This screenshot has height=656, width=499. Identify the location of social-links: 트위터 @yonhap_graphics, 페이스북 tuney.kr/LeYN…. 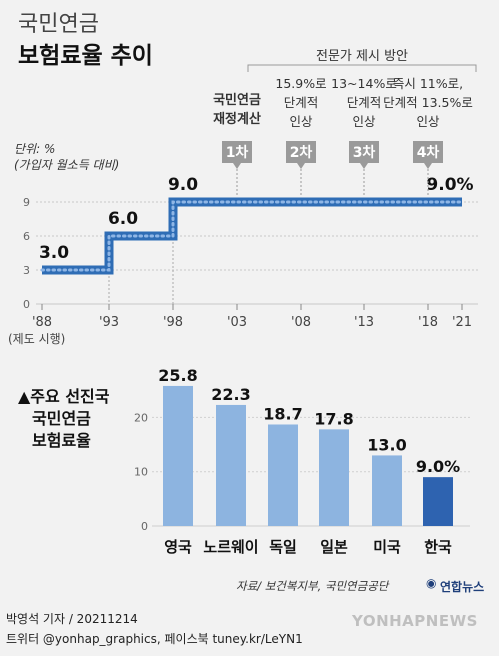
(154, 639).